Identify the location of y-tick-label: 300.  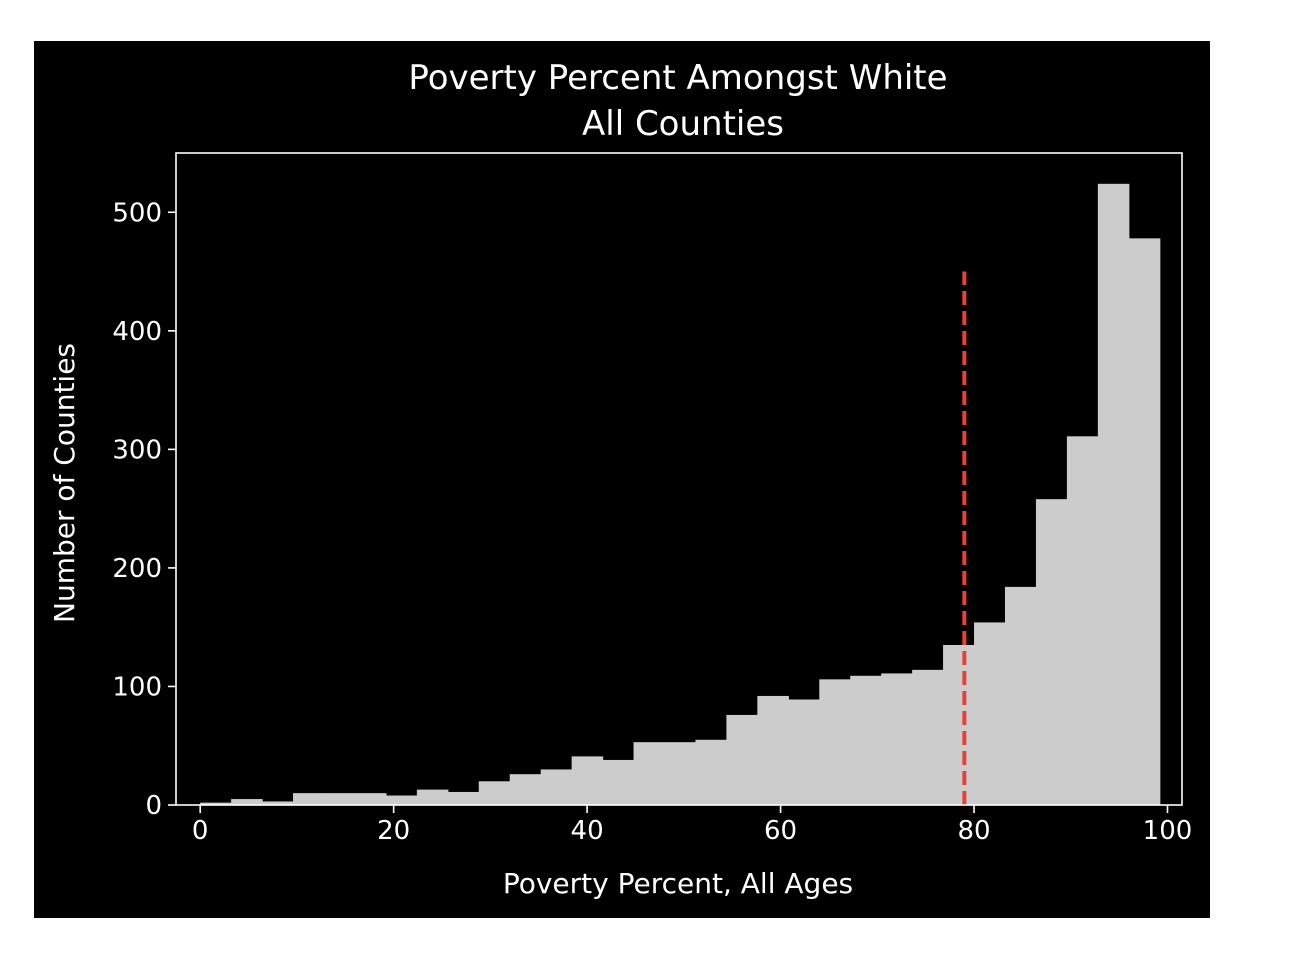
(137, 450).